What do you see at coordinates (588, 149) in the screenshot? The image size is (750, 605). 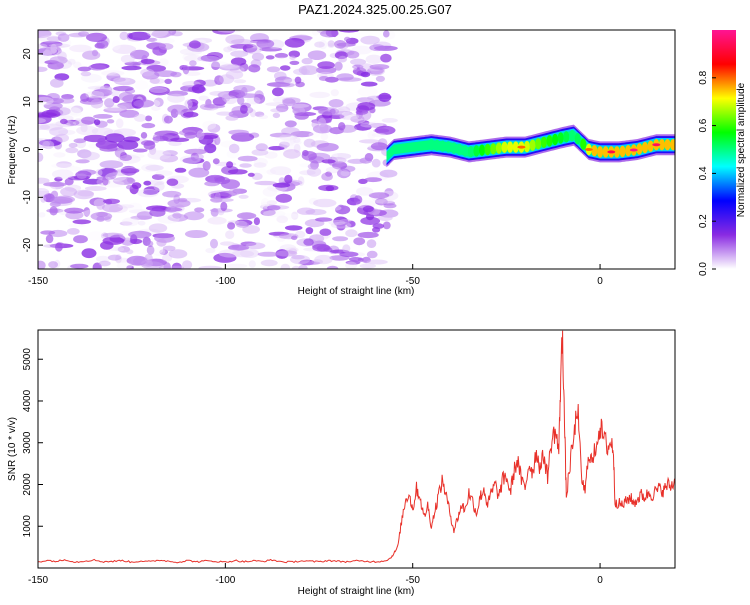 I see `signal-peak` at bounding box center [588, 149].